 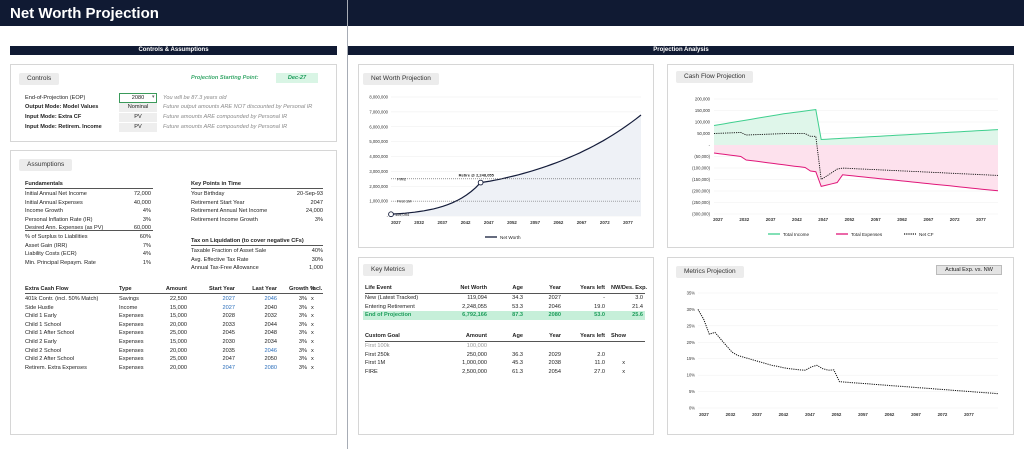 I want to click on nw-retire-label: Retire @ 2,248,055, so click(x=477, y=175).